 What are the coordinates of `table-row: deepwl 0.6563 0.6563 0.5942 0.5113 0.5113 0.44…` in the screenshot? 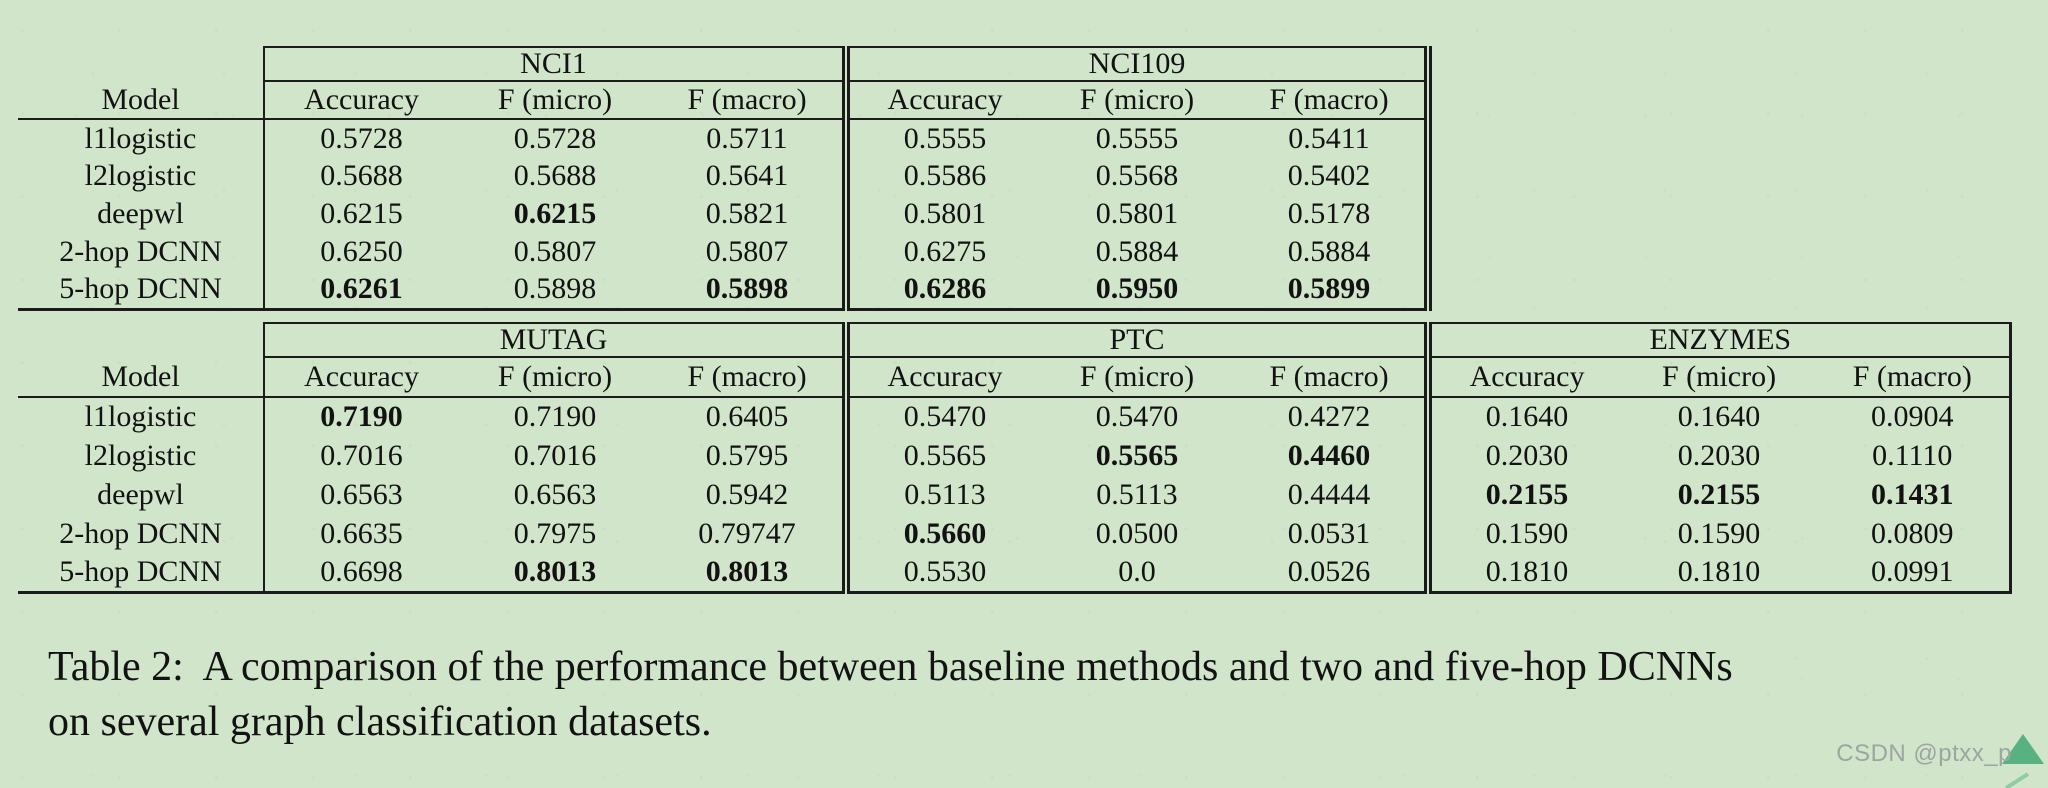 It's located at (1015, 494).